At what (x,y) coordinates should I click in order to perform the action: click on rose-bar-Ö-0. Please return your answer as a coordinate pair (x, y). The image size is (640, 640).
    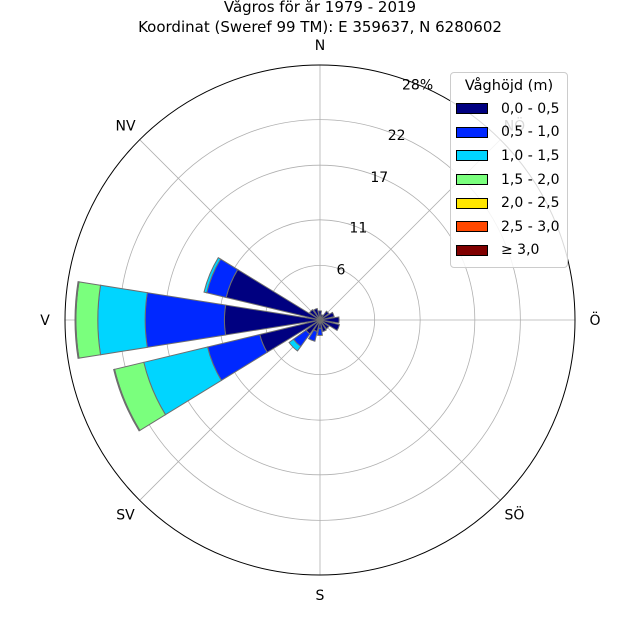
    Looking at the image, I should click on (329, 320).